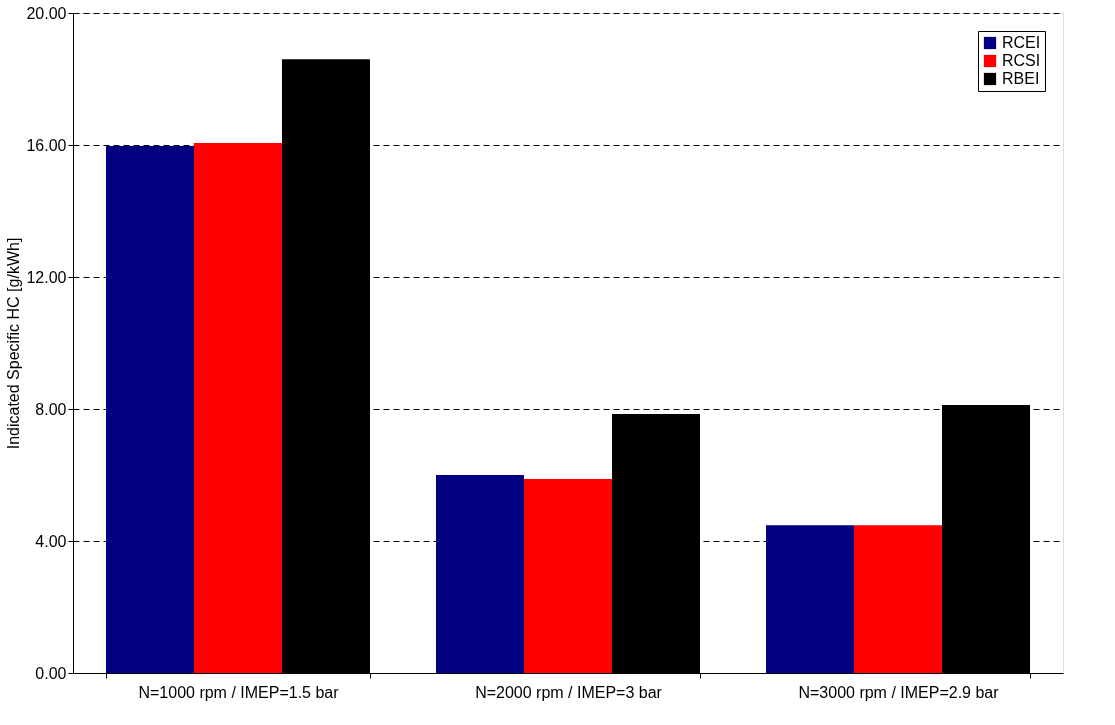  I want to click on y-tick-label: 20.00, so click(46, 13).